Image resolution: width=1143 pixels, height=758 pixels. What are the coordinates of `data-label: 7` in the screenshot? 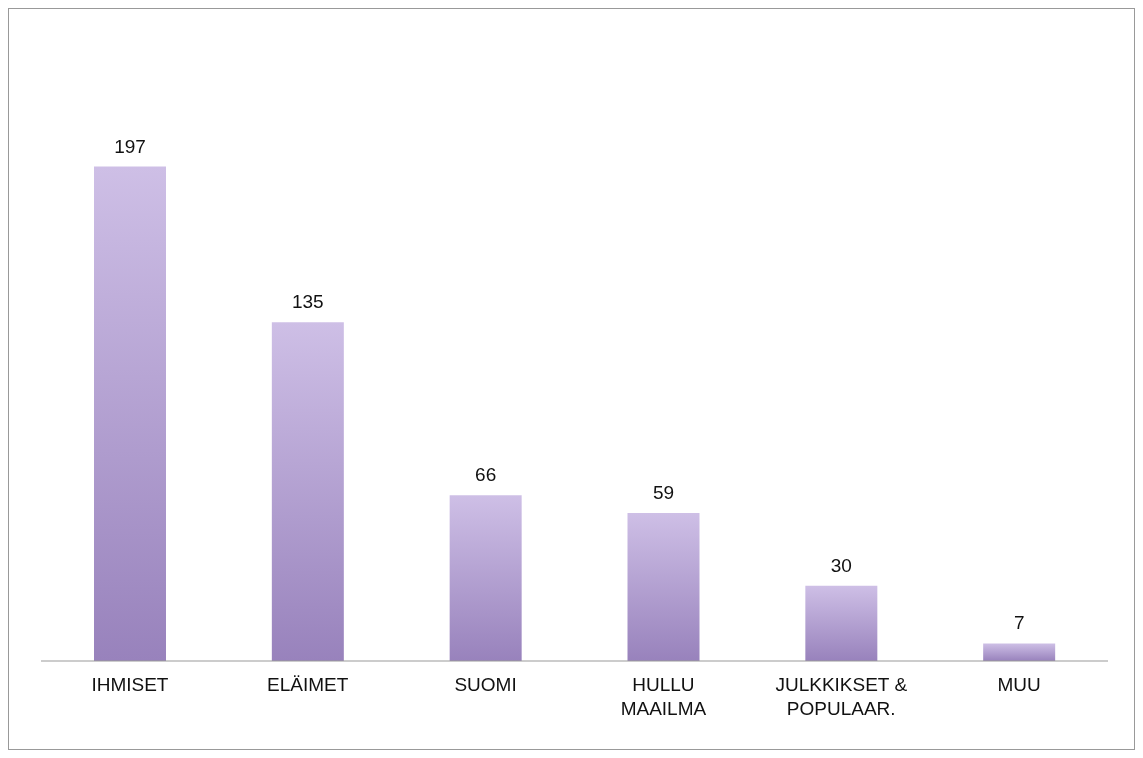 It's located at (1019, 623).